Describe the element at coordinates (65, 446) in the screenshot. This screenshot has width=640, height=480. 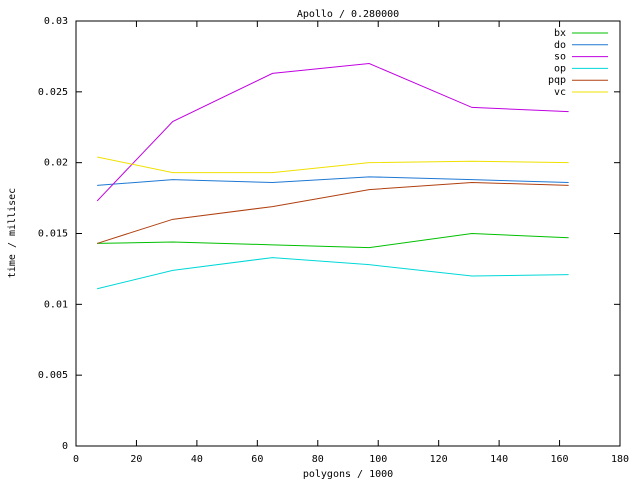
I see `y-tick-label: 0` at that location.